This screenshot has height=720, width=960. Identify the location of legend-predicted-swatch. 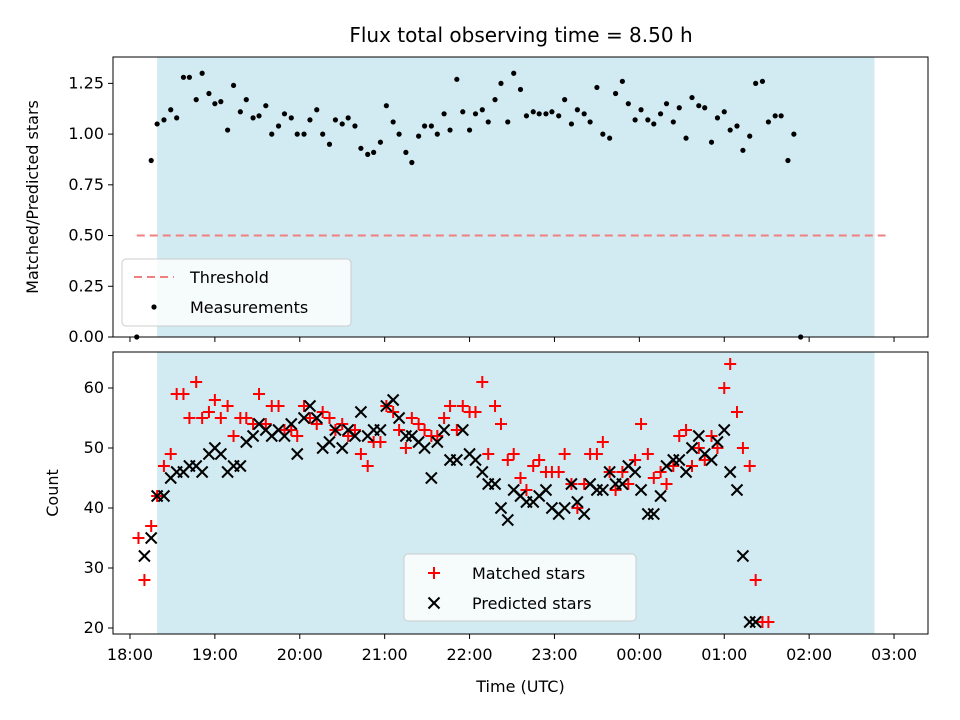
(434, 603).